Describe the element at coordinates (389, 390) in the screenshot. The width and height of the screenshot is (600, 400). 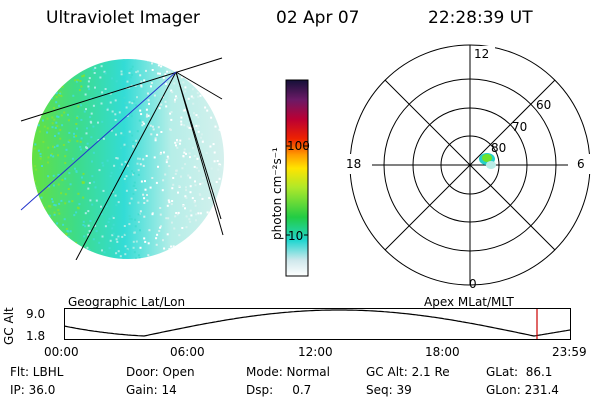
I see `seq-readout: Seq: 39` at that location.